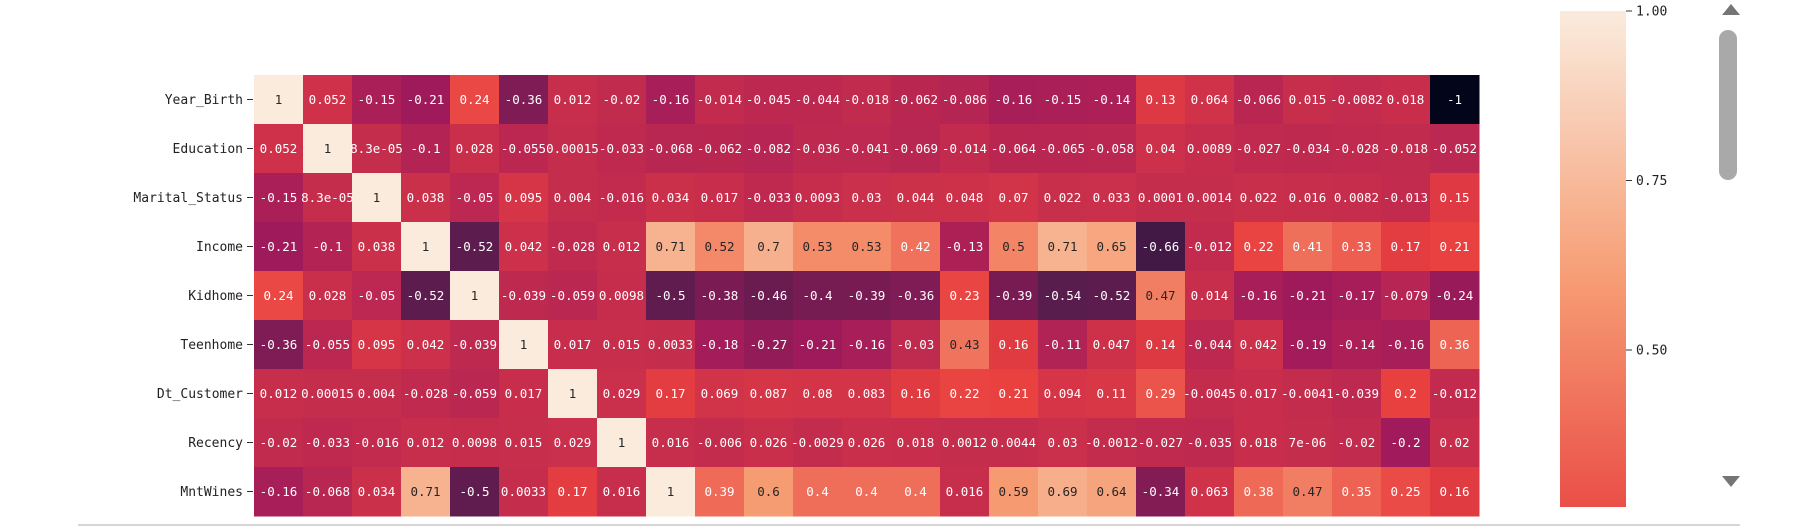 The width and height of the screenshot is (1806, 527). I want to click on heatmap-cell-value: 0.65, so click(1111, 246).